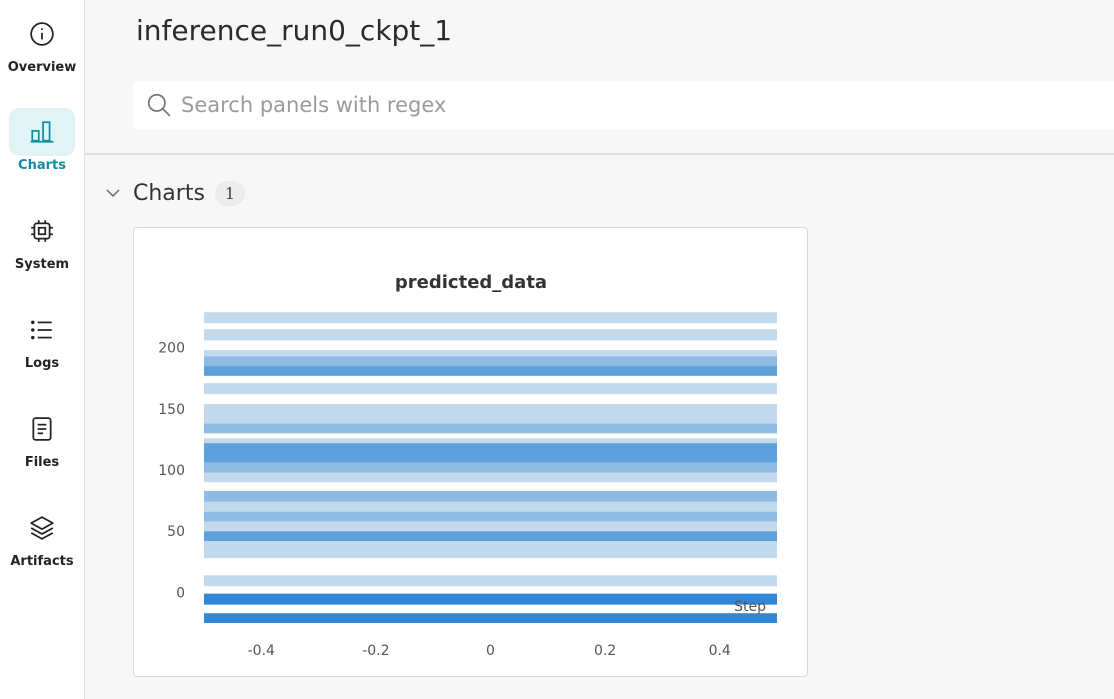 The height and width of the screenshot is (699, 1114). I want to click on section-toggle-charts: Charts 1, so click(175, 193).